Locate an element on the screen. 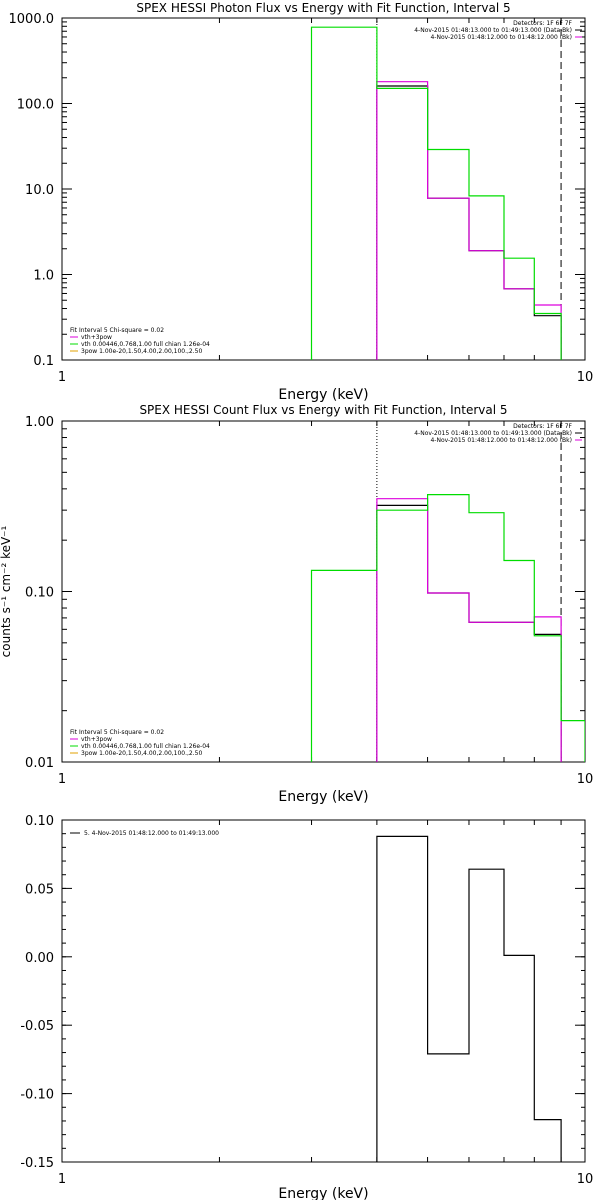 Image resolution: width=600 pixels, height=1200 pixels. y-tick-label: 1.0 is located at coordinates (43, 276).